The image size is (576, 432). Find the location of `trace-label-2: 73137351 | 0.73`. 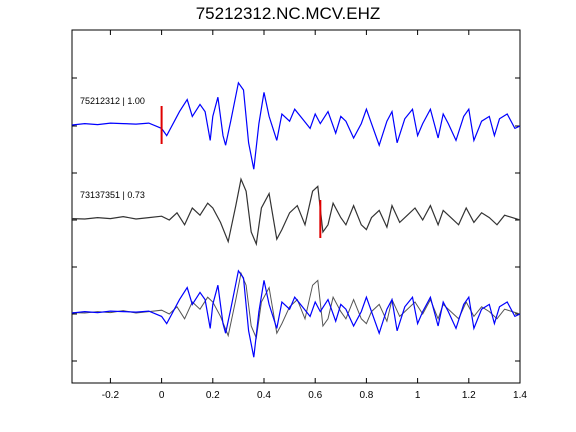

trace-label-2: 73137351 | 0.73 is located at coordinates (112, 195).